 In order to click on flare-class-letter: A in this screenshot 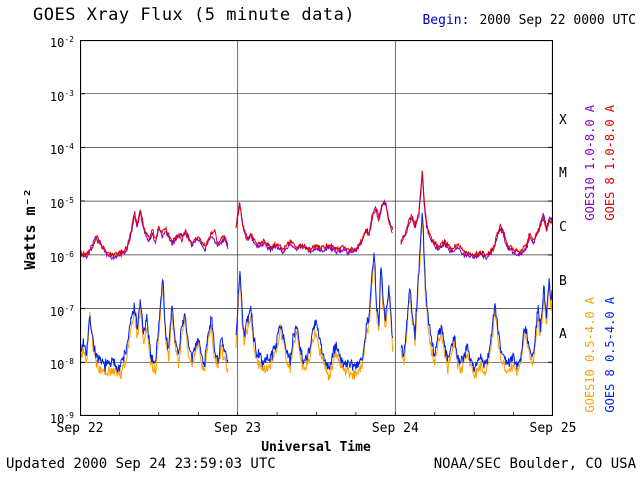, I will do `click(563, 335)`.